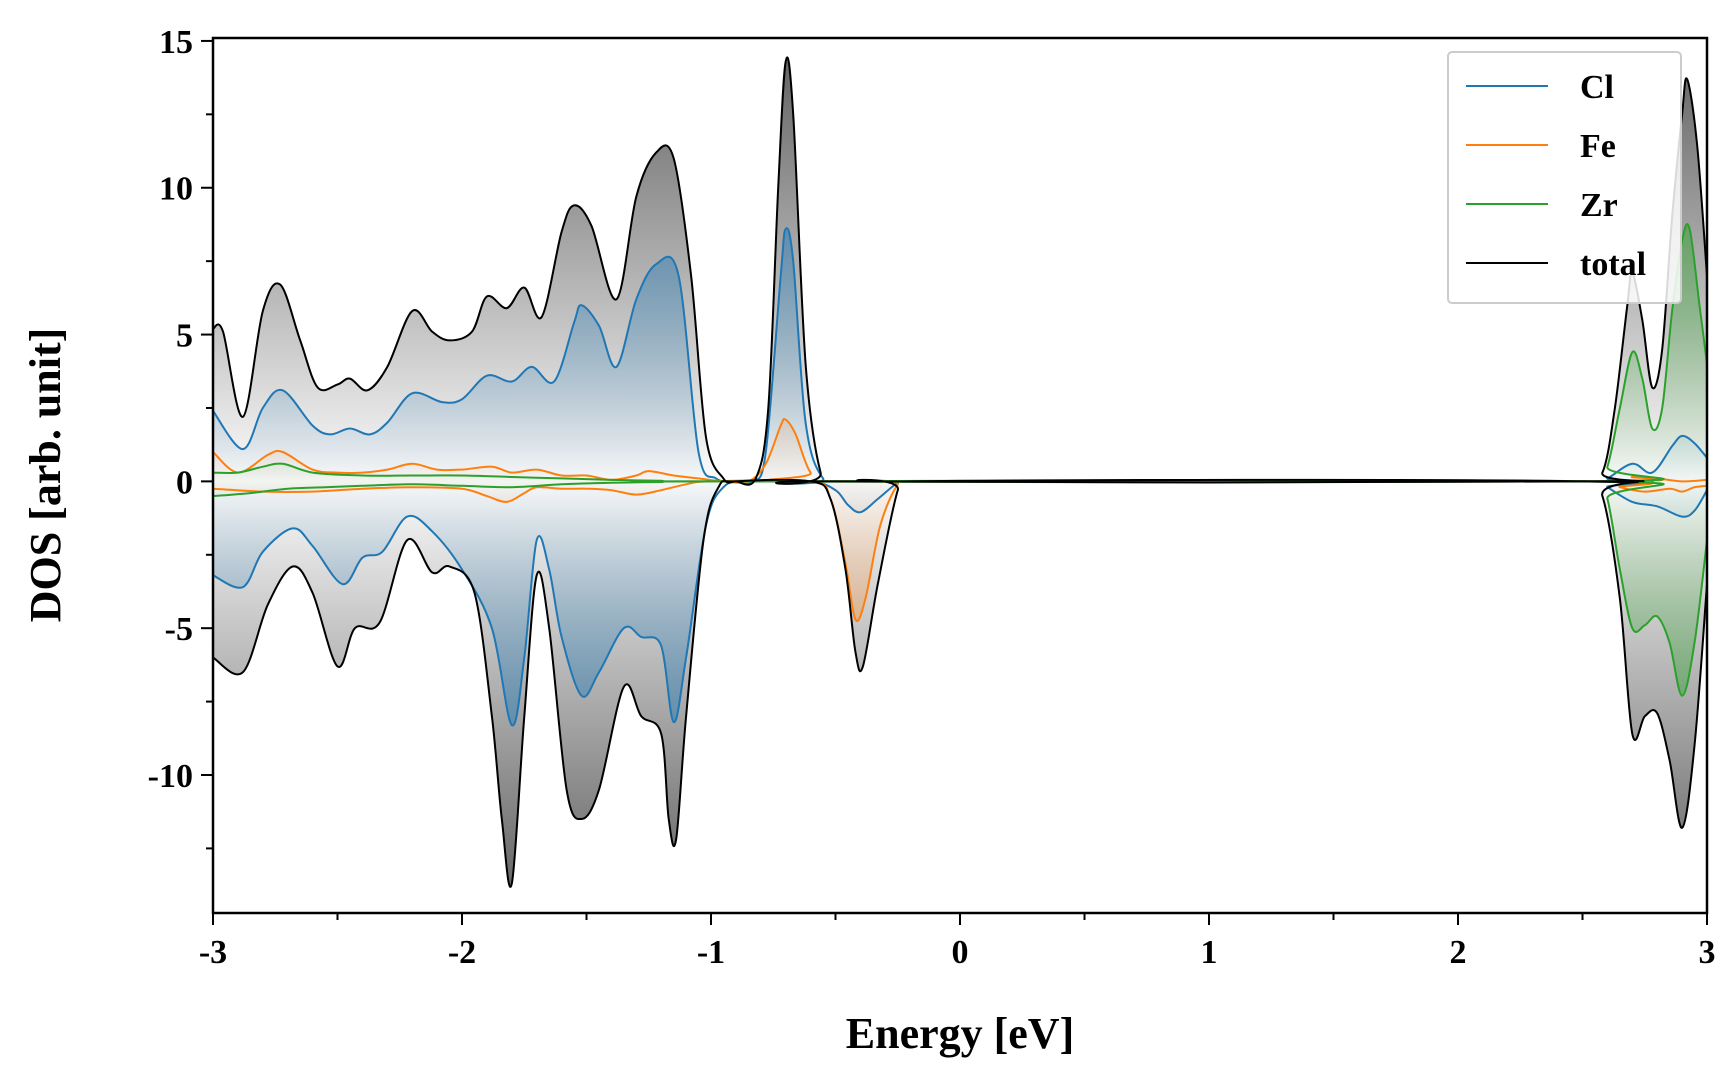 This screenshot has width=1728, height=1080. I want to click on legend: Cl Fe Zr total, so click(1564, 177).